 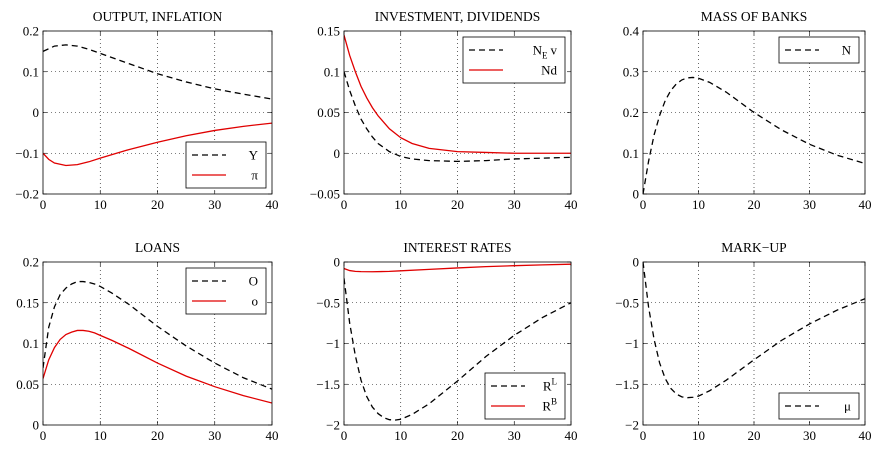 I want to click on legend-label: N, so click(x=847, y=50).